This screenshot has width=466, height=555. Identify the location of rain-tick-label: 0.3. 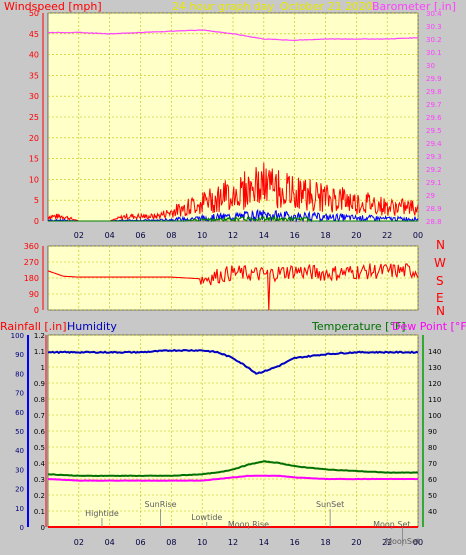
(39, 480).